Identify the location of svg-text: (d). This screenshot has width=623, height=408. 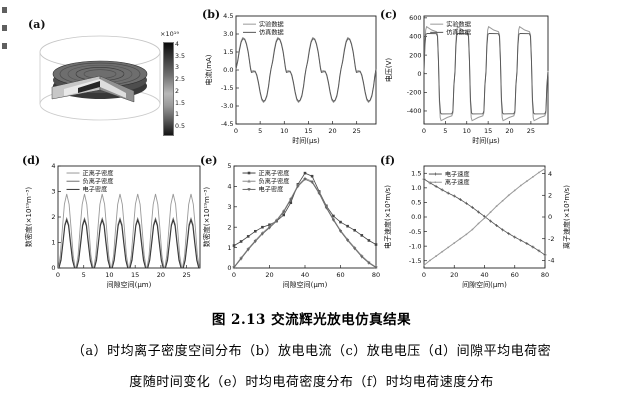
(31, 160).